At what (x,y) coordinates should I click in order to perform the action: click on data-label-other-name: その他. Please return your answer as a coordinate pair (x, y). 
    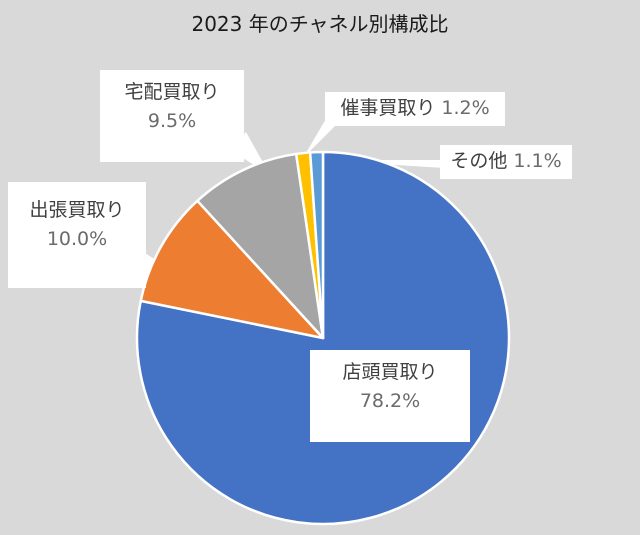
    Looking at the image, I should click on (479, 161).